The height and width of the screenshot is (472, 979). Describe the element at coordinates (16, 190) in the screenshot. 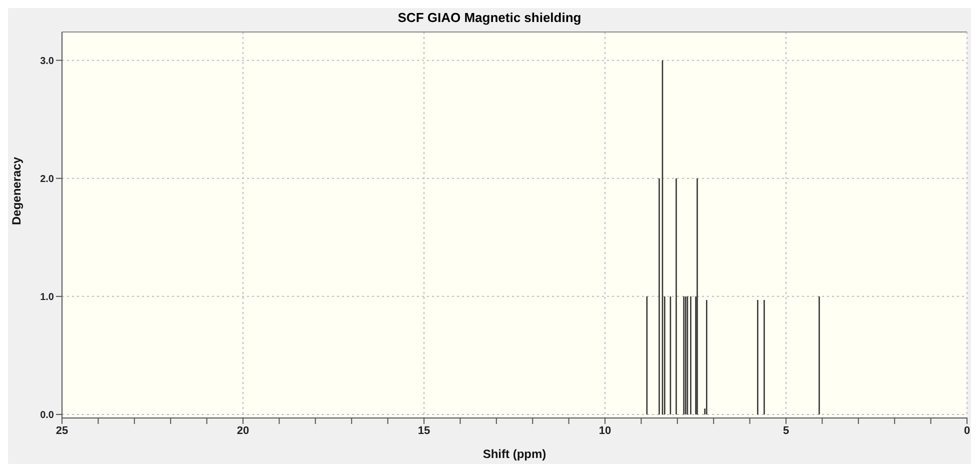

I see `y-axis-title: Degeneracy` at that location.